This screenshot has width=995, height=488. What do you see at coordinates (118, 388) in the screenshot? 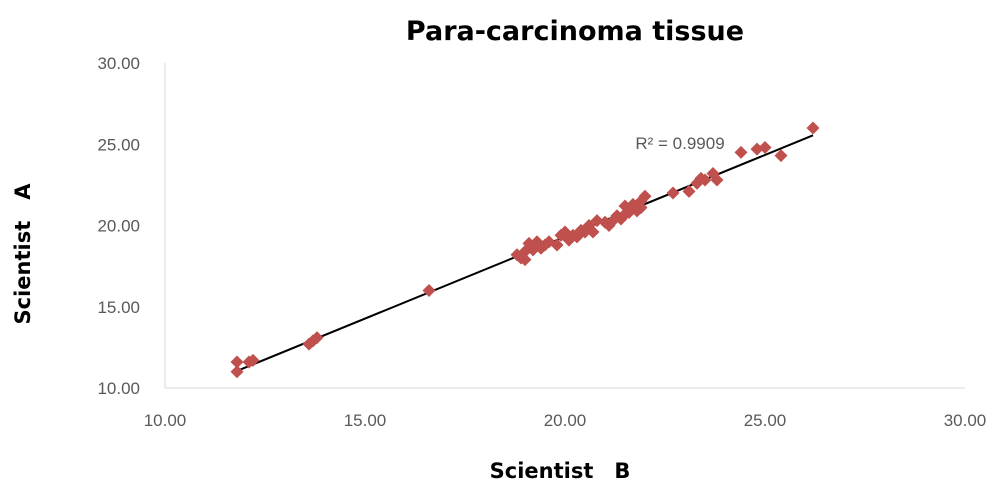
I see `y-tick-label: 10.00` at bounding box center [118, 388].